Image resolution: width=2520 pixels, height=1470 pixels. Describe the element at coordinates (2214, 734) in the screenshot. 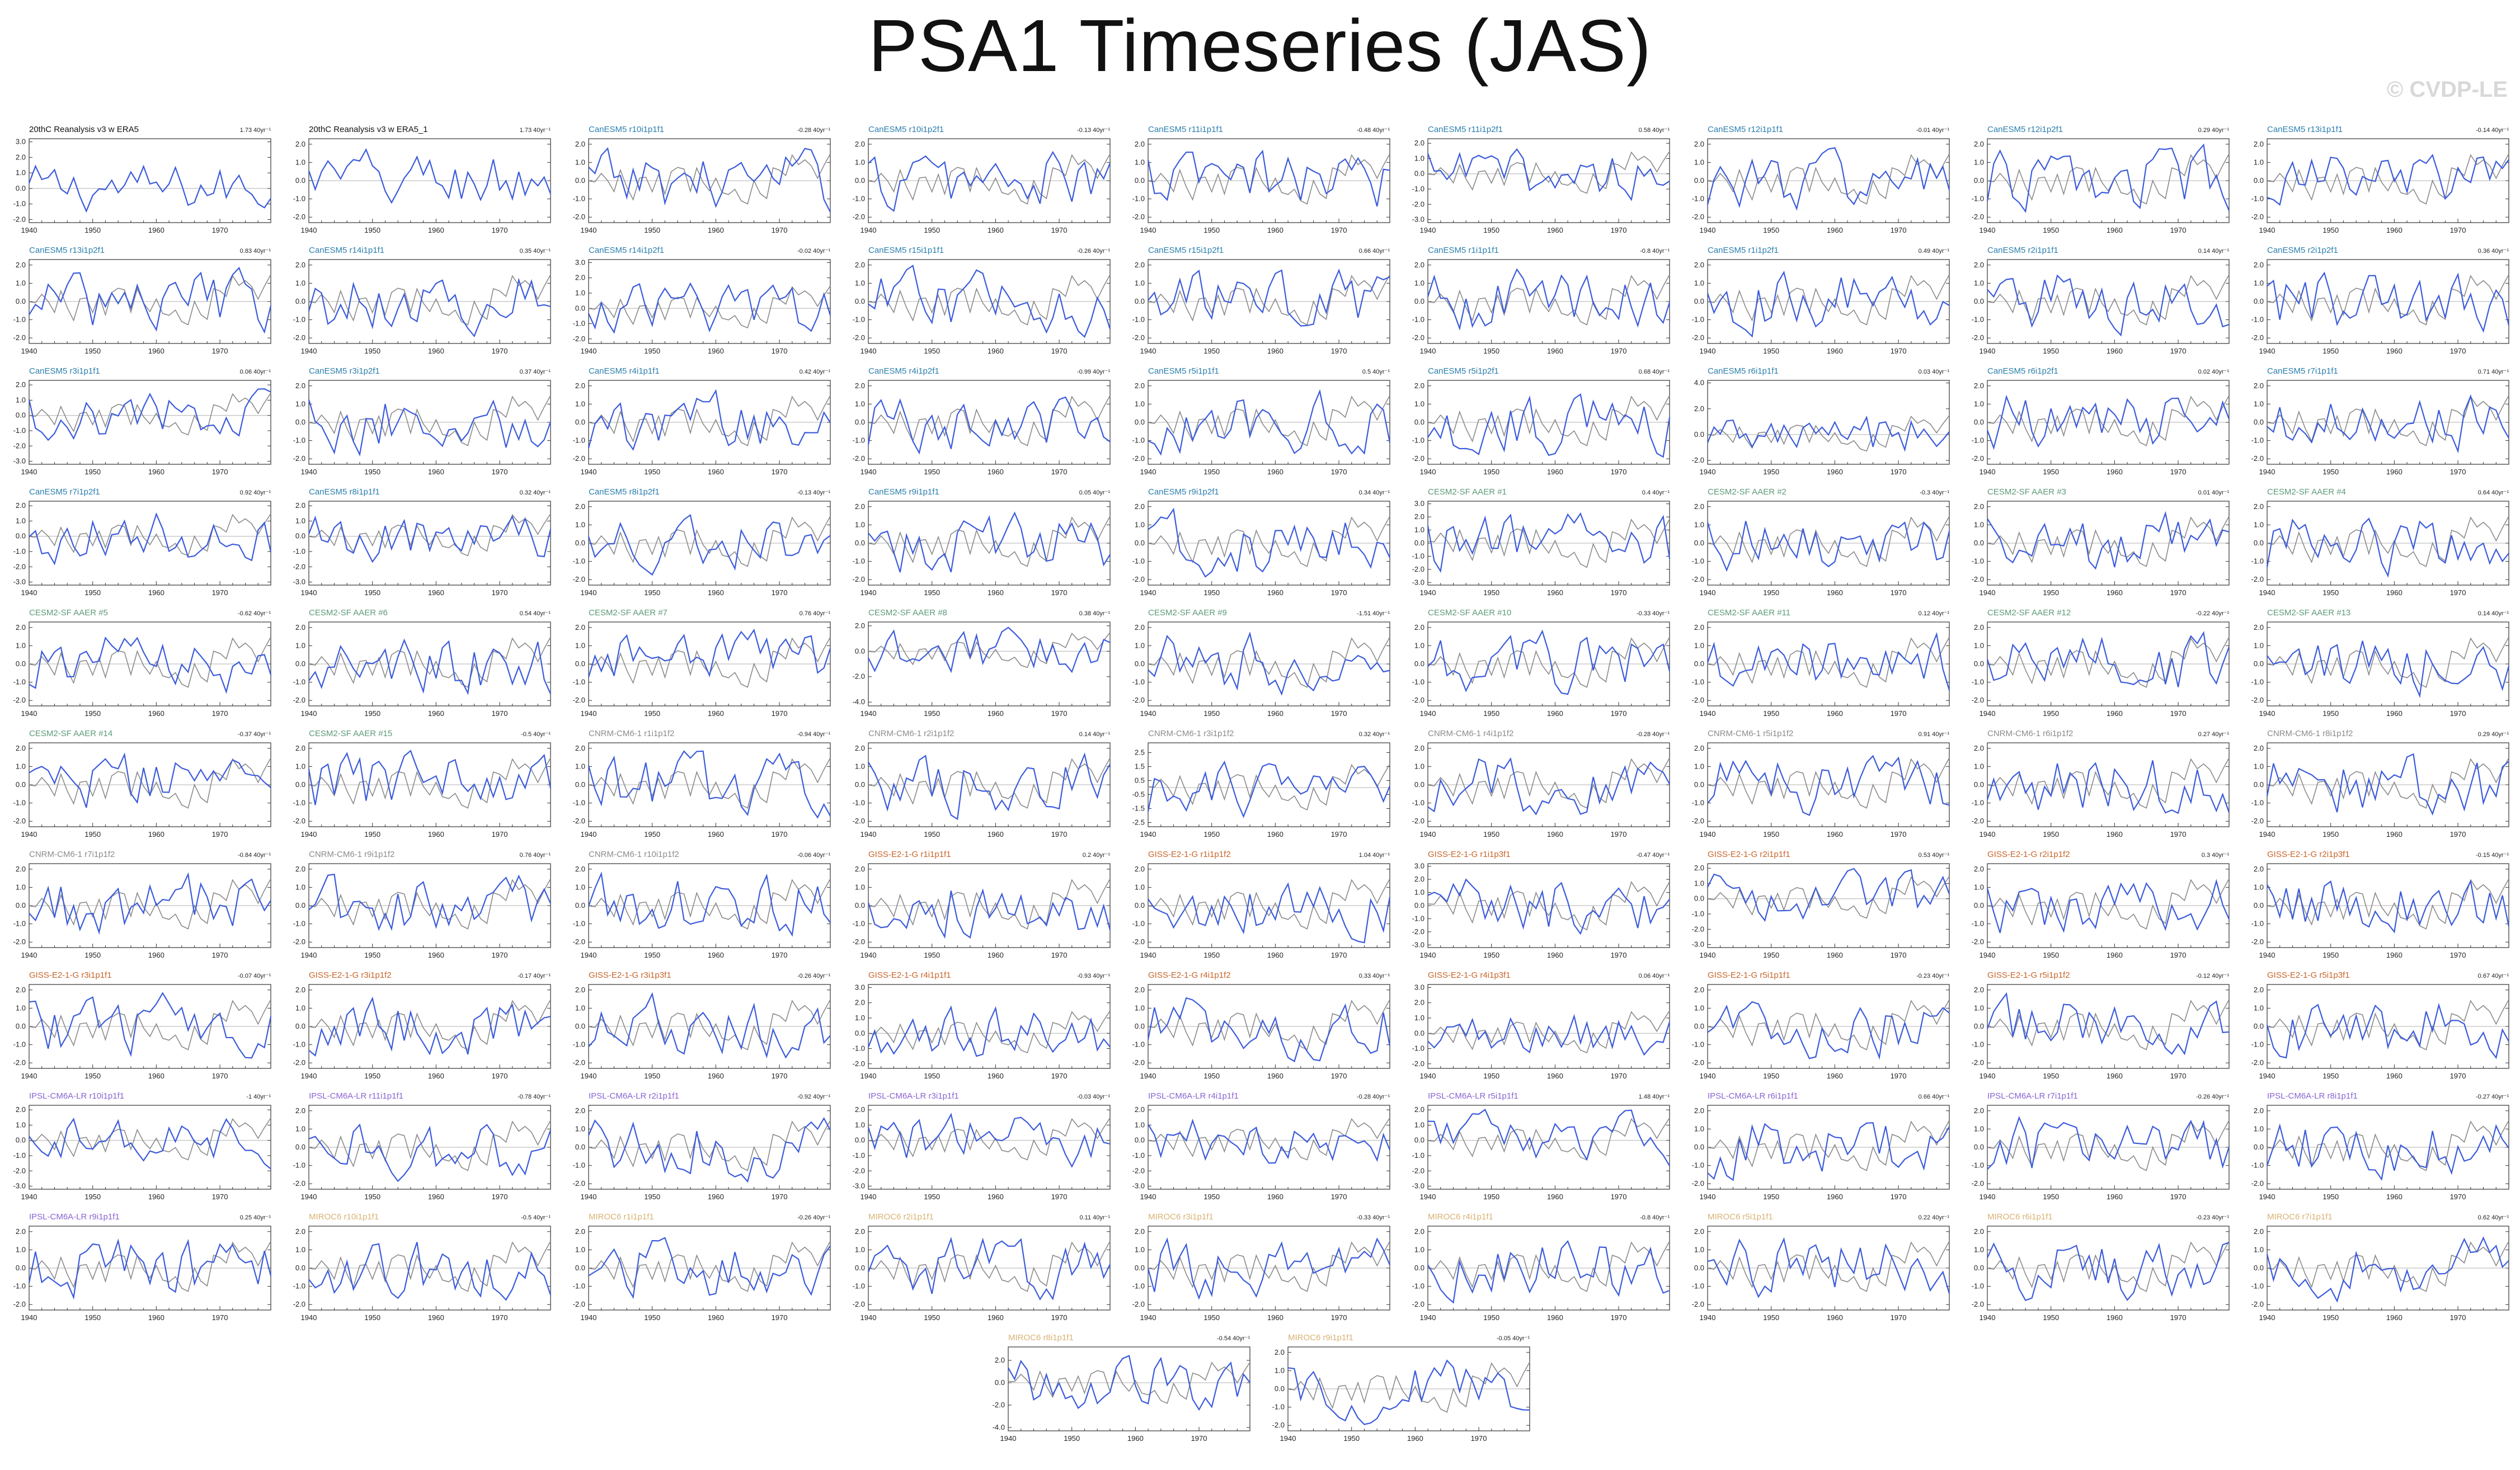

I see `panel-trend: 0.27 40yr⁻¹` at that location.